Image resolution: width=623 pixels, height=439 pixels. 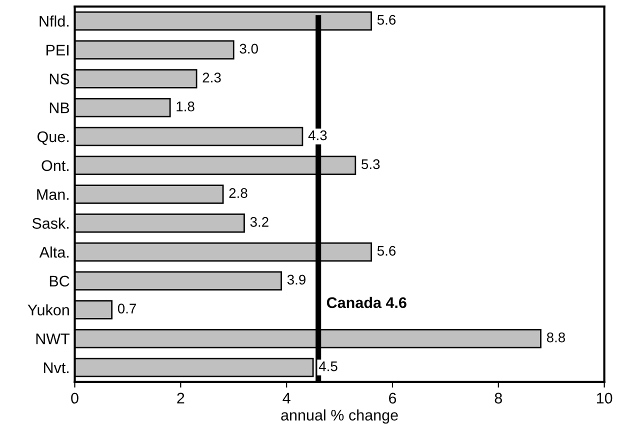 I want to click on ref-line-label: Canada 4.6, so click(x=366, y=302).